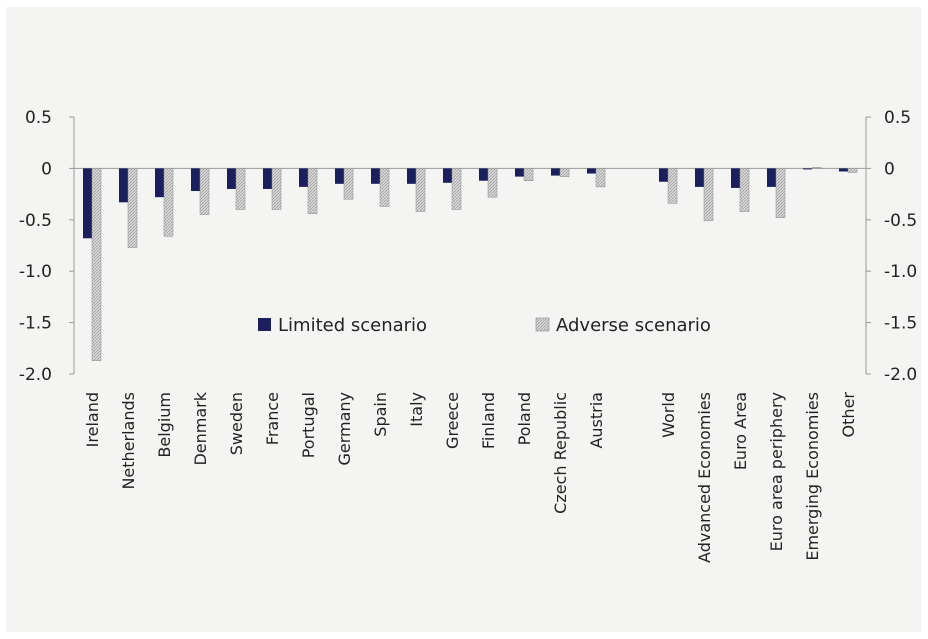 The image size is (928, 639). What do you see at coordinates (900, 221) in the screenshot?
I see `y-tick-label-right: -0.5` at bounding box center [900, 221].